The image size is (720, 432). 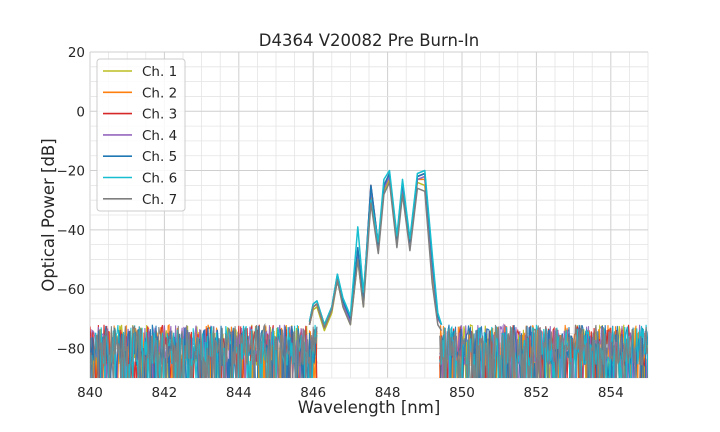 What do you see at coordinates (369, 350) in the screenshot?
I see `noise-floor` at bounding box center [369, 350].